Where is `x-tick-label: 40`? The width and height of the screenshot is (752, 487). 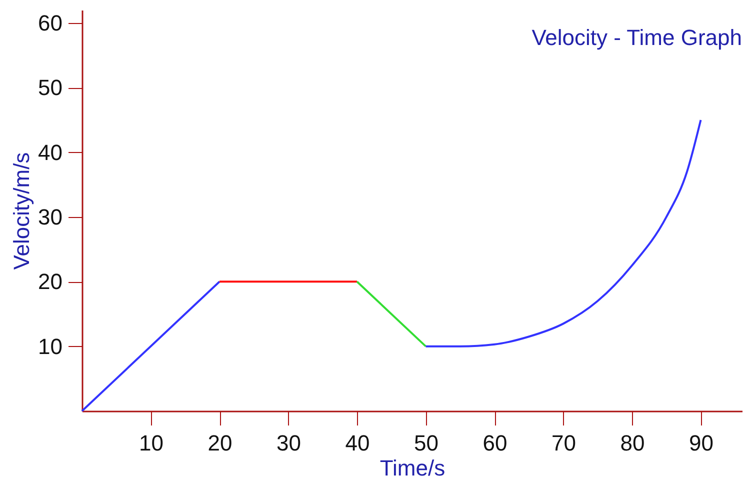 x-tick-label: 40 is located at coordinates (357, 443).